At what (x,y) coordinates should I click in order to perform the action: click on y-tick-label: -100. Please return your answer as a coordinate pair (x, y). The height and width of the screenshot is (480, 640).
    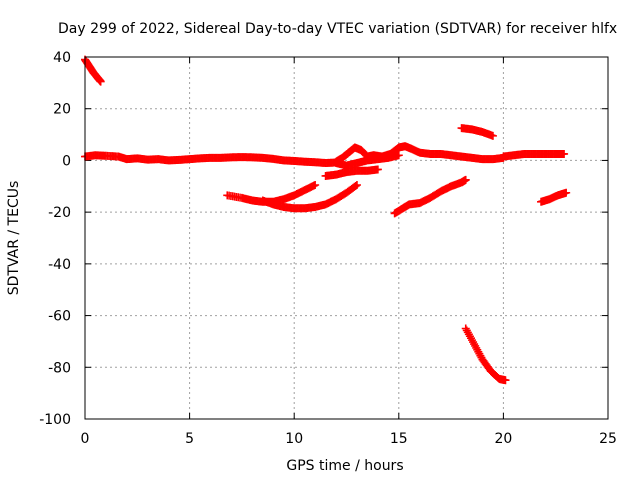
    Looking at the image, I should click on (55, 420).